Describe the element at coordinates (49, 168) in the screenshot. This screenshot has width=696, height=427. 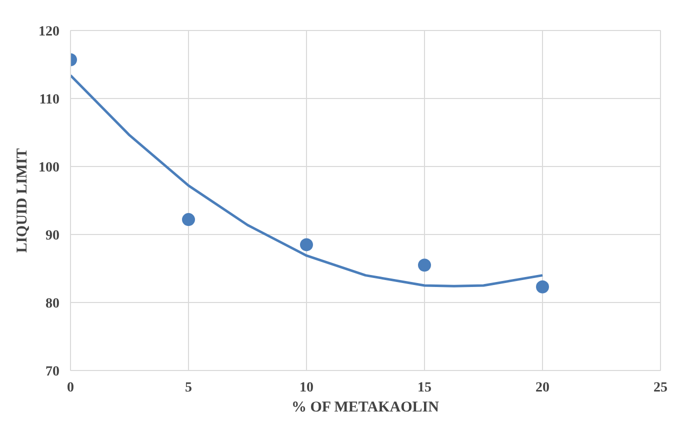
I see `y-tick-label: 100` at that location.